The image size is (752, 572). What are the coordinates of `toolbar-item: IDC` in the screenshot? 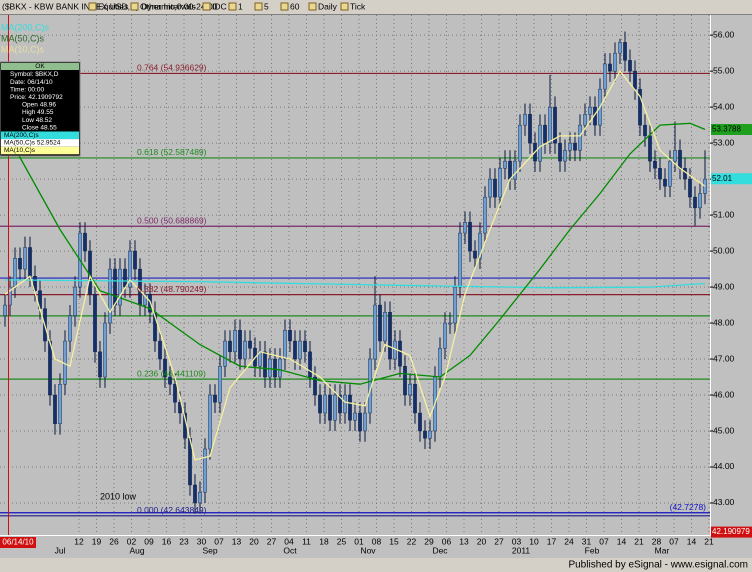 It's located at (219, 6).